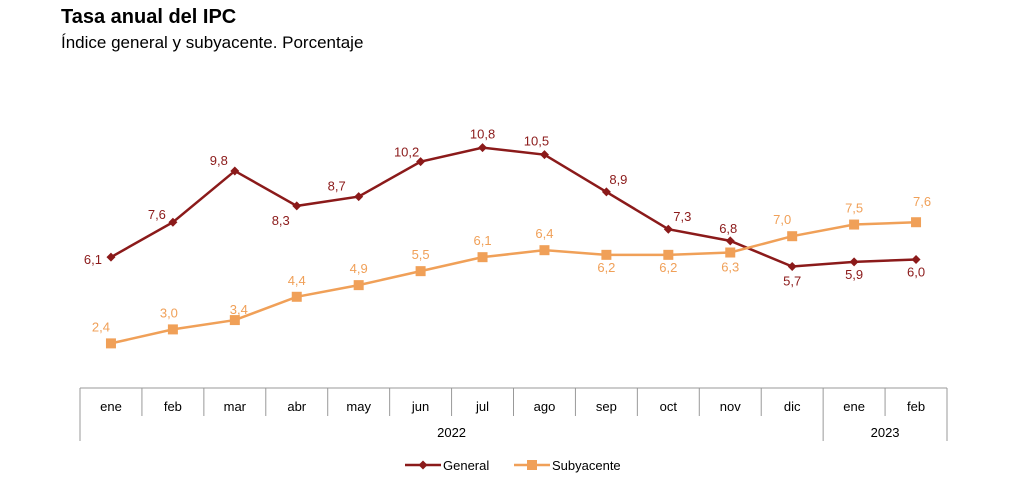 The image size is (1022, 494). Describe the element at coordinates (730, 406) in the screenshot. I see `x-tick-label: nov` at that location.